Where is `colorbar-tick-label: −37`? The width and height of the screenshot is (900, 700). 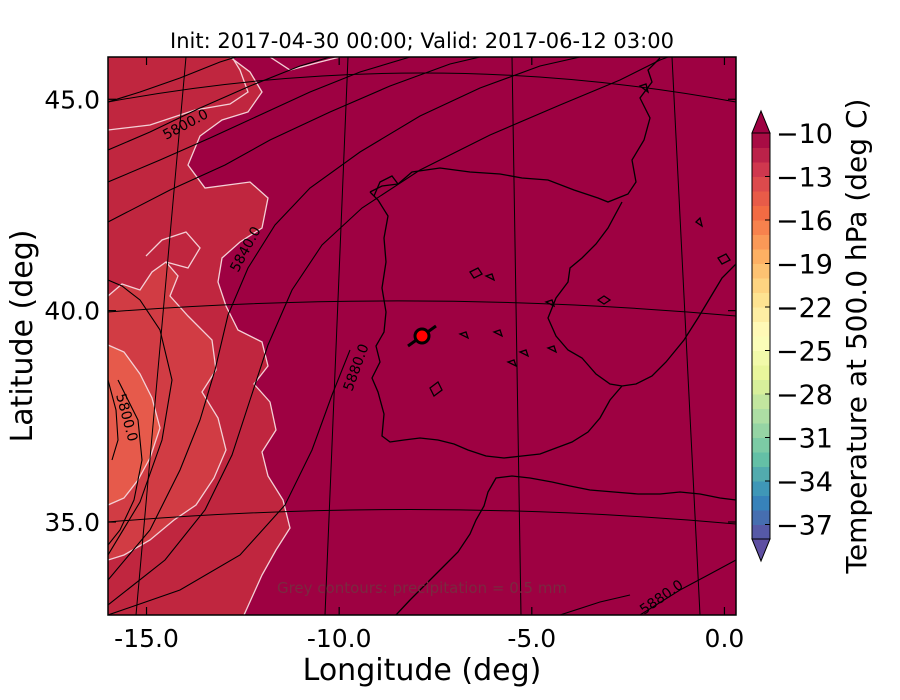 colorbar-tick-label: −37 is located at coordinates (804, 526).